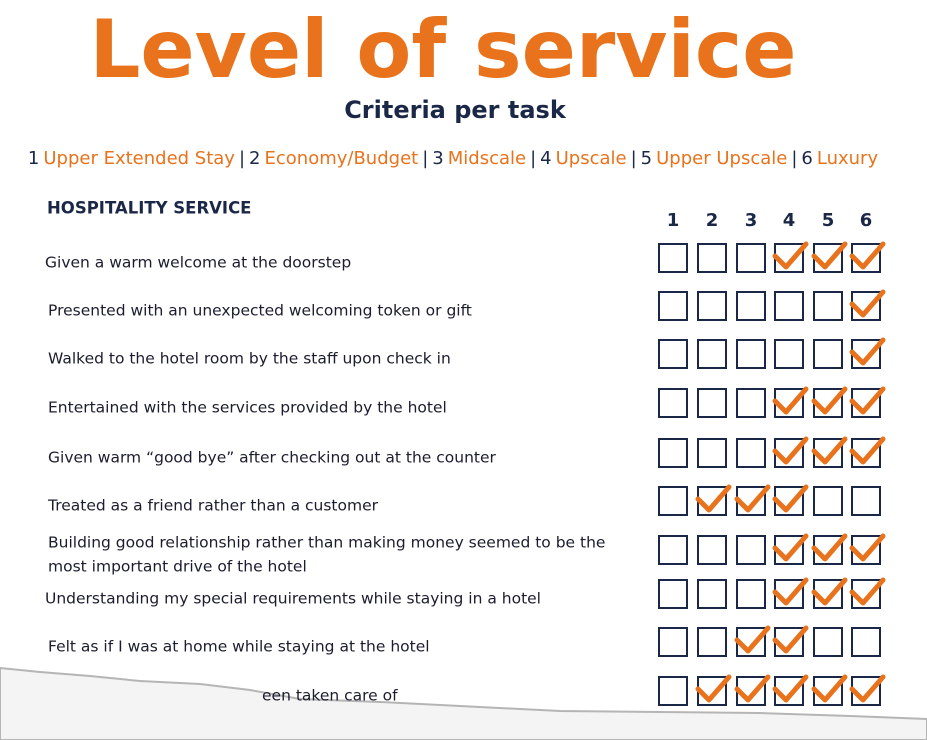  What do you see at coordinates (198, 263) in the screenshot?
I see `row-label: Given a warm welcome at the doorstep` at bounding box center [198, 263].